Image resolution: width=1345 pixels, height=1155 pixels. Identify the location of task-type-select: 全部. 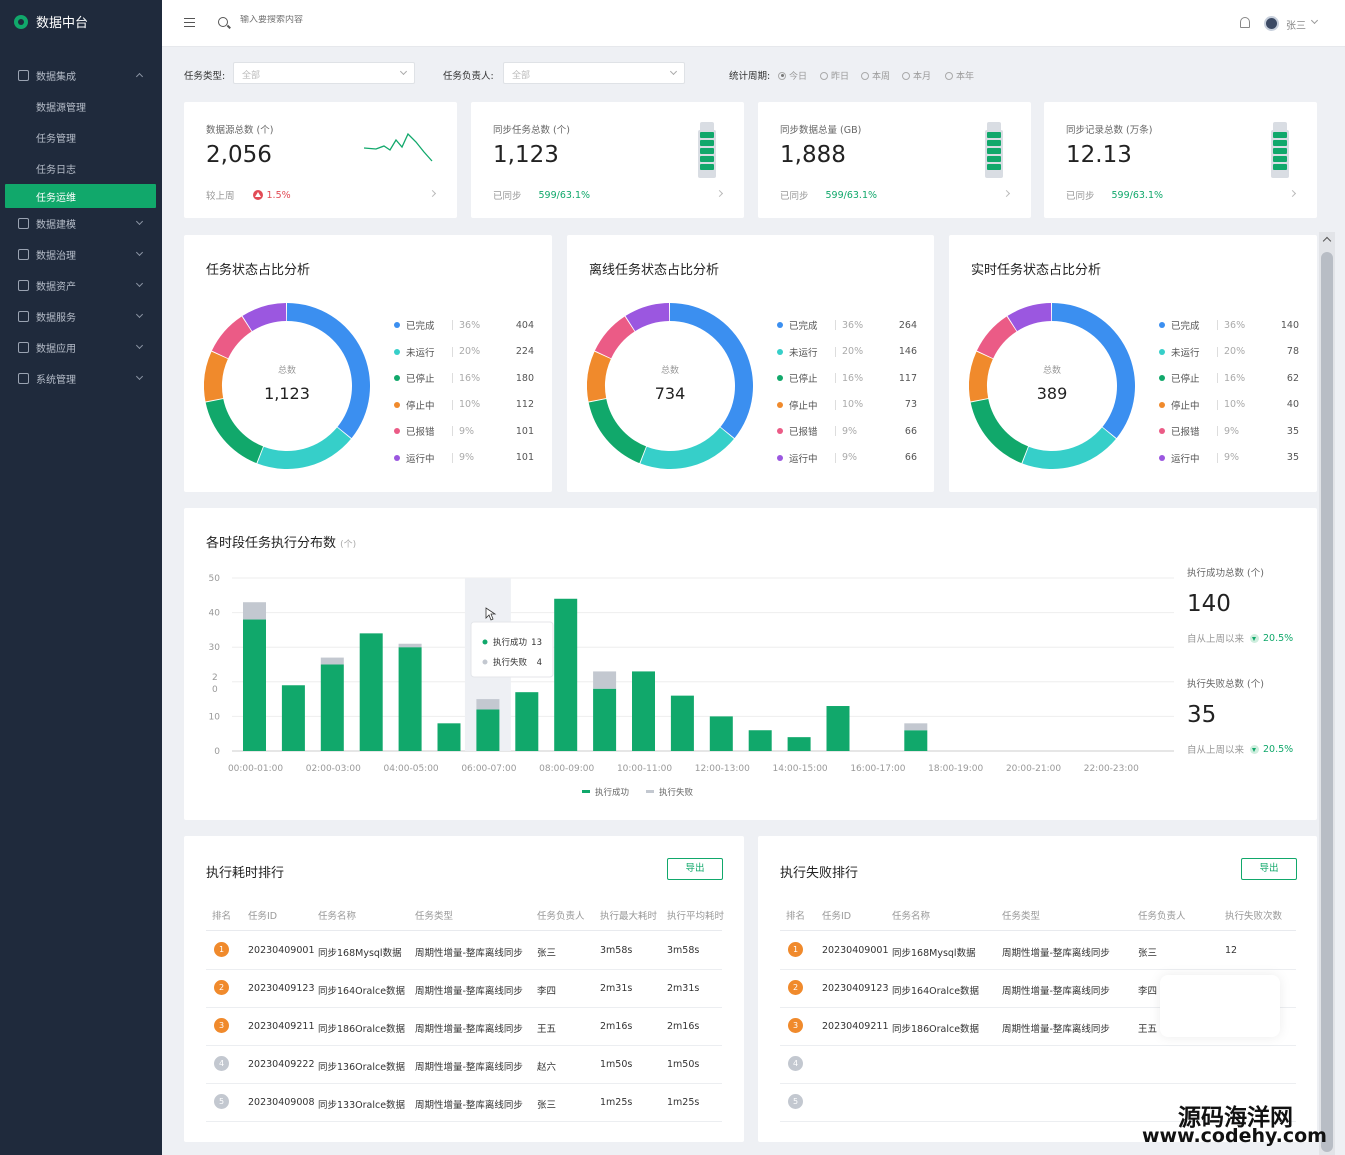
(324, 73).